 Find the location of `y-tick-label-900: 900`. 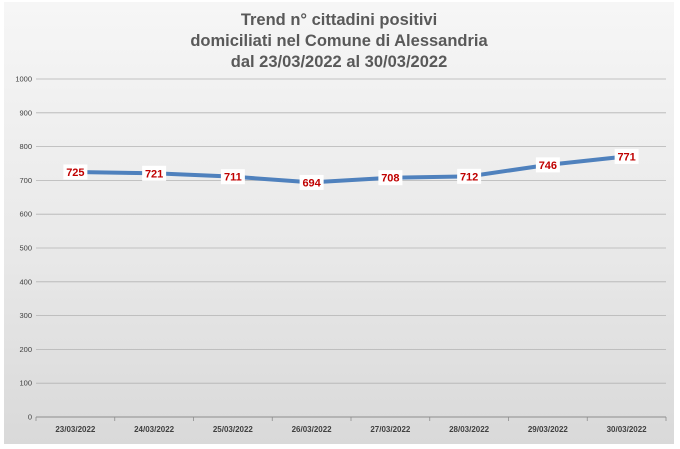

y-tick-label-900: 900 is located at coordinates (25, 112).